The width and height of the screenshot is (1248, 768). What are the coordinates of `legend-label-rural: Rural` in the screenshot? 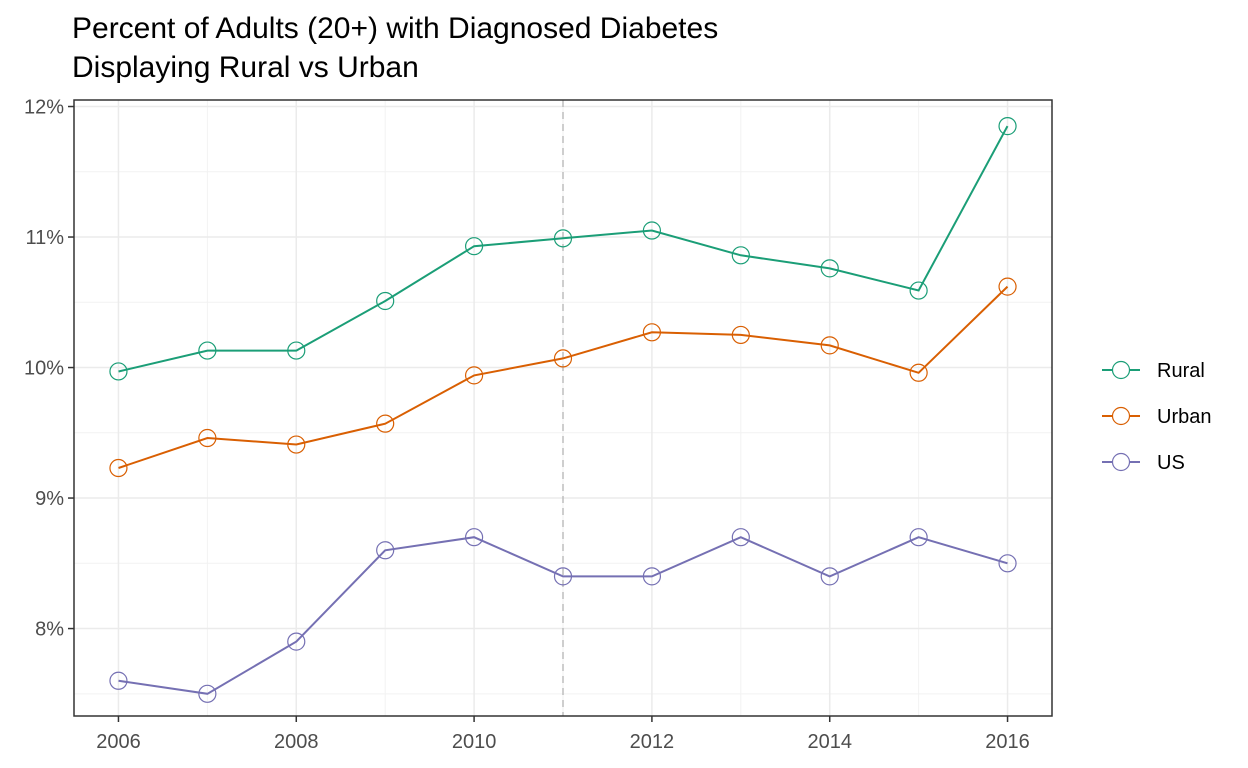 It's located at (1181, 371).